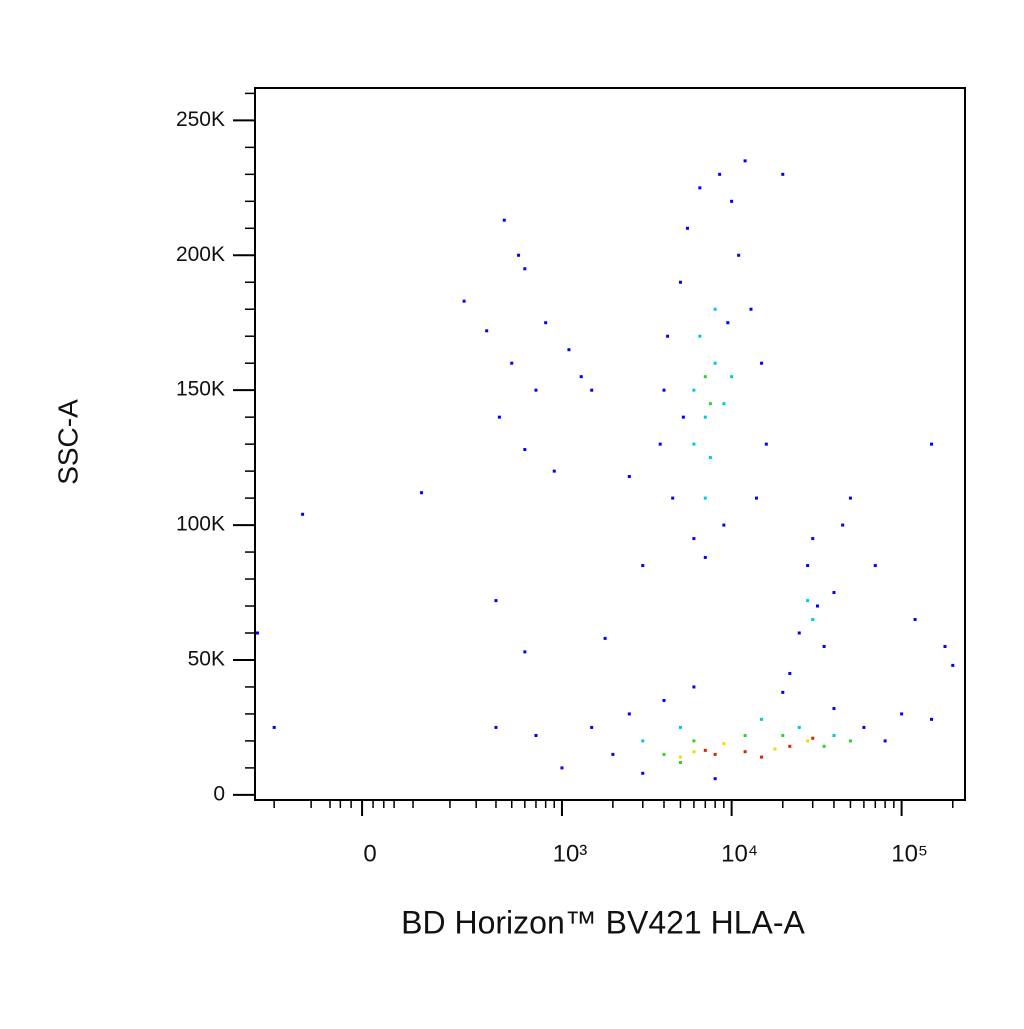  What do you see at coordinates (200, 389) in the screenshot?
I see `y-tick-label: 150K` at bounding box center [200, 389].